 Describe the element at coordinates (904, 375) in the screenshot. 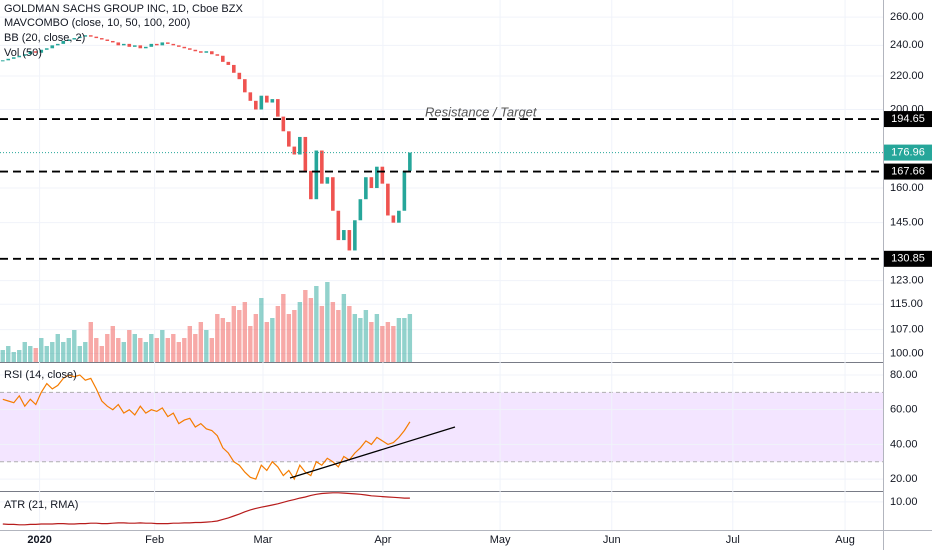

I see `y-tick-label: 80.00` at that location.